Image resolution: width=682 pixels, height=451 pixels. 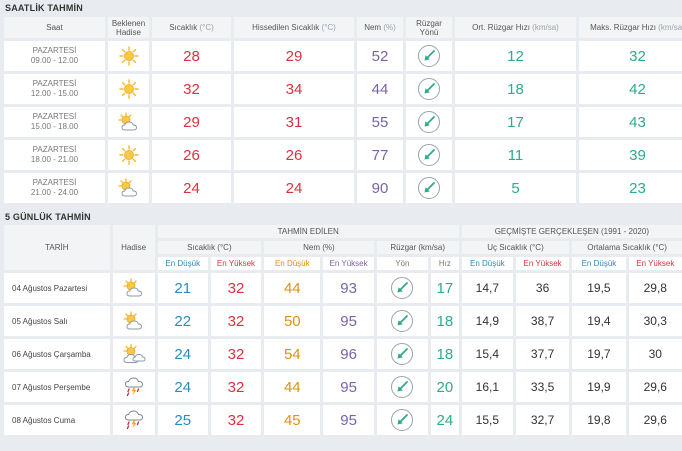 What do you see at coordinates (54, 192) in the screenshot?
I see `hourly-time-range: 21.00 - 24.00` at bounding box center [54, 192].